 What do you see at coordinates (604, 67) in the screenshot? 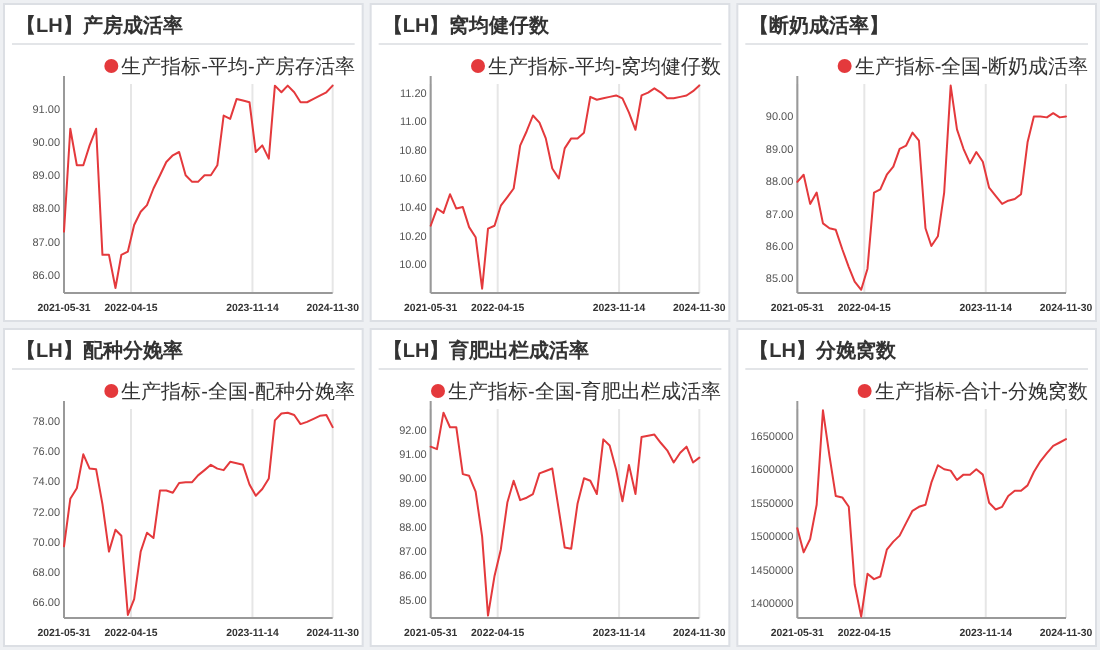
I see `legend-label: 生产指标-平均-窝均健仔数` at bounding box center [604, 67].